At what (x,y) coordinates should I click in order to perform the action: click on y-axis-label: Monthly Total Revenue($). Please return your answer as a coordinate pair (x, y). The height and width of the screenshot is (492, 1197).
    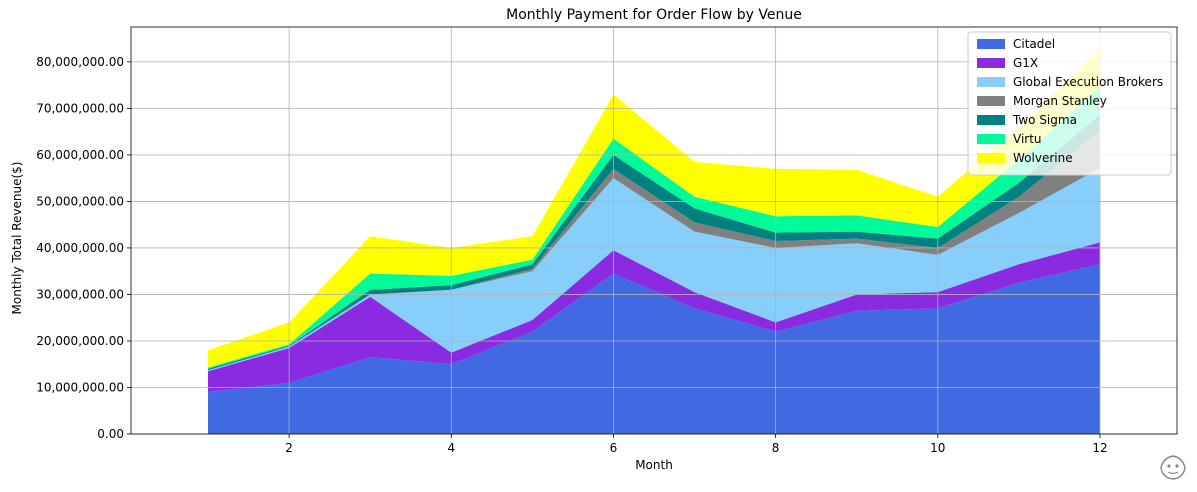
    Looking at the image, I should click on (17, 238).